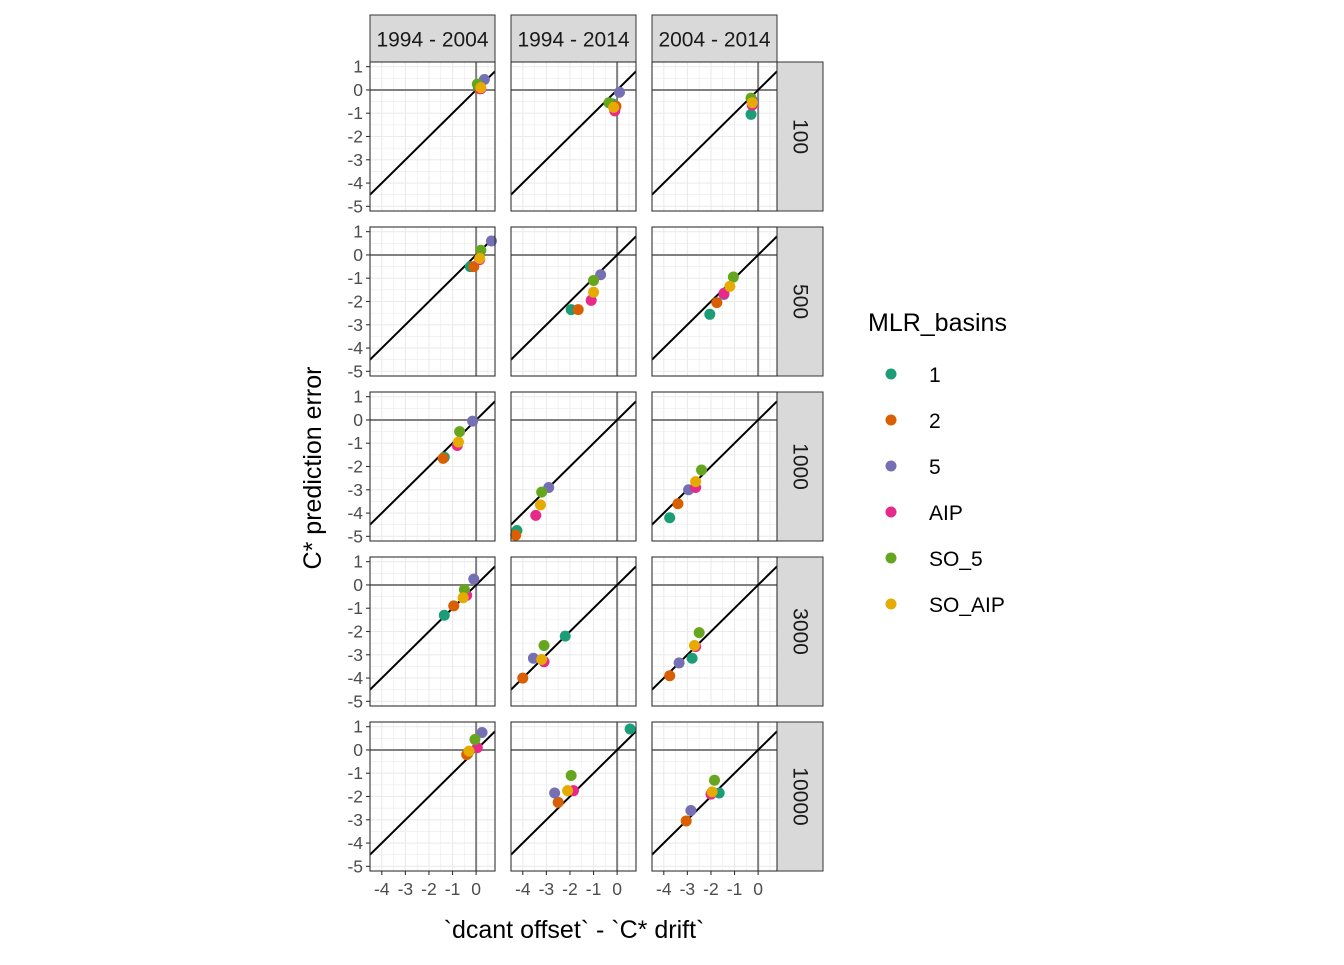 The height and width of the screenshot is (965, 1344). Describe the element at coordinates (573, 38) in the screenshot. I see `facet-strip-column-1: 1994 - 2014` at that location.